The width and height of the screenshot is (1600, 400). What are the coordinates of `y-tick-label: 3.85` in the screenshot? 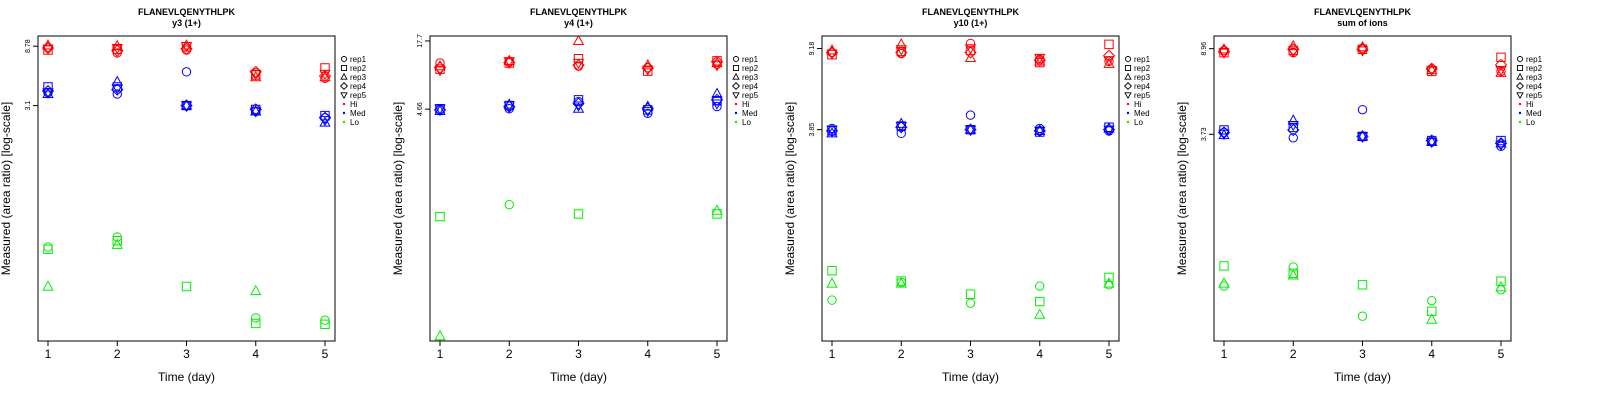 It's located at (812, 130).